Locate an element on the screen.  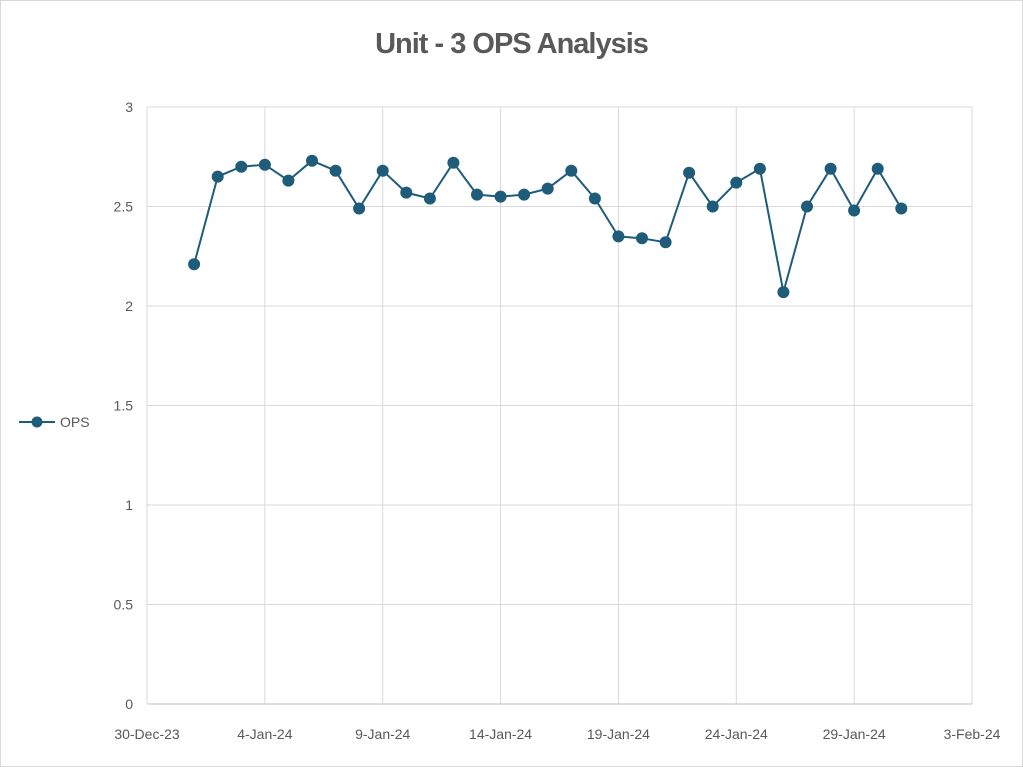
legend-marker-icon is located at coordinates (37, 422).